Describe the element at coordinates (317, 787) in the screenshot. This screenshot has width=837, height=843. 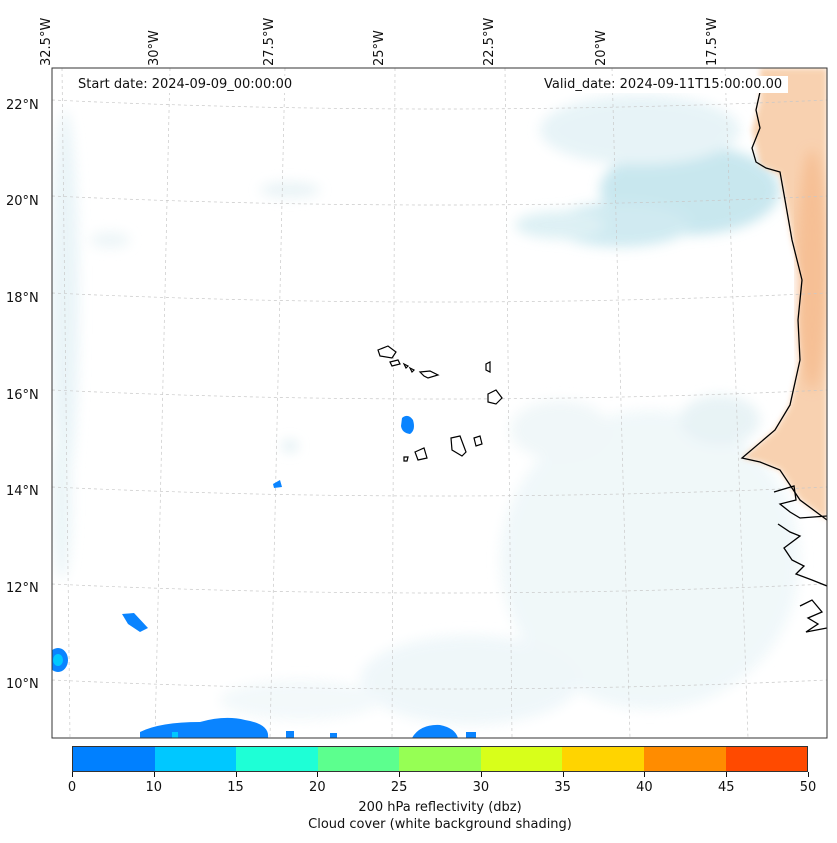
I see `colorbar-tick-label: 20` at that location.